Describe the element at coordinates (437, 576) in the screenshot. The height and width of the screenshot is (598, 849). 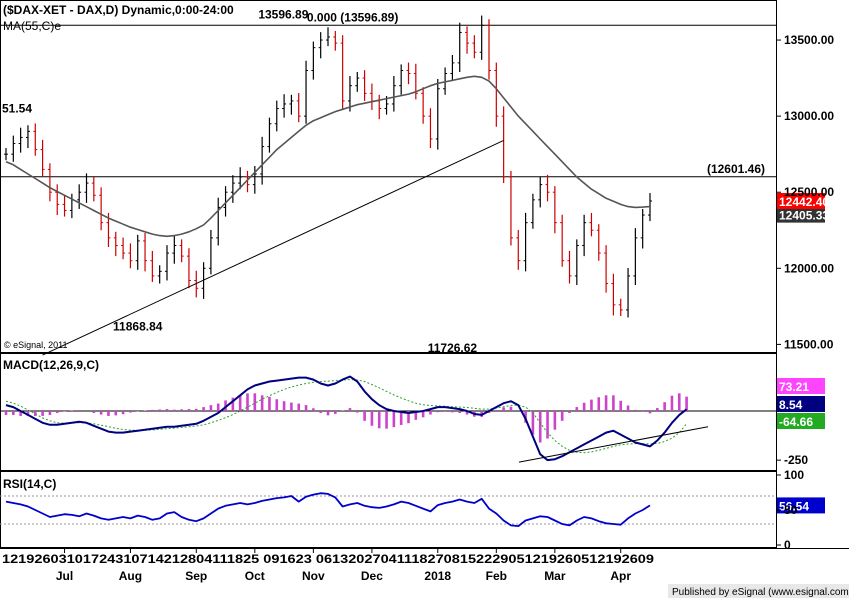
I see `month-label-6: 2018` at that location.